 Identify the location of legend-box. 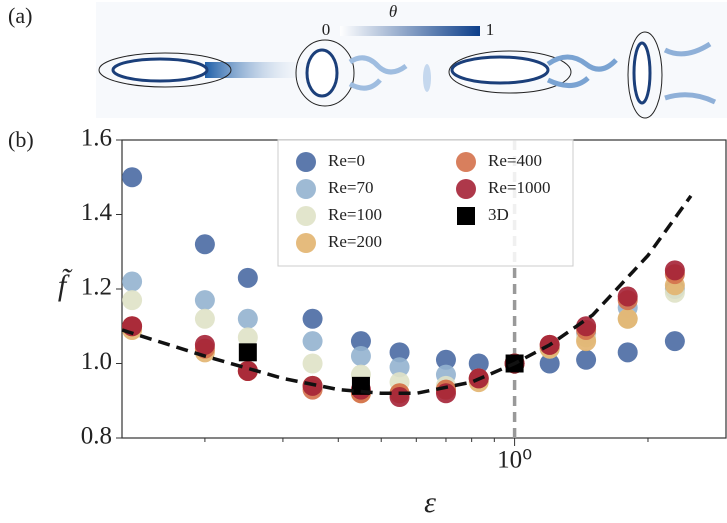
(425, 203).